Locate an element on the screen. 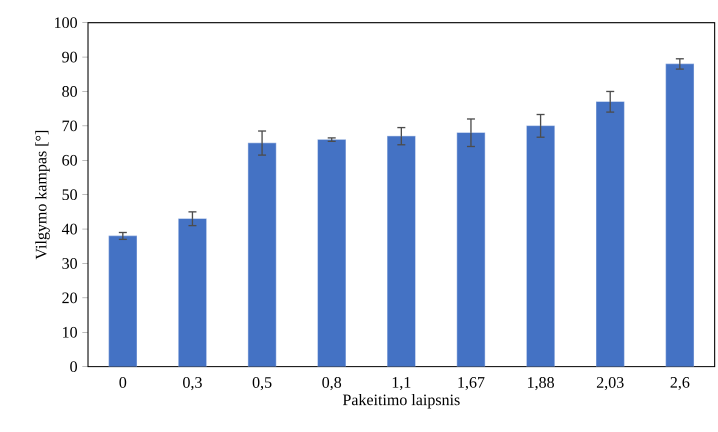 The height and width of the screenshot is (432, 718). y-tick-label: 70 is located at coordinates (69, 126).